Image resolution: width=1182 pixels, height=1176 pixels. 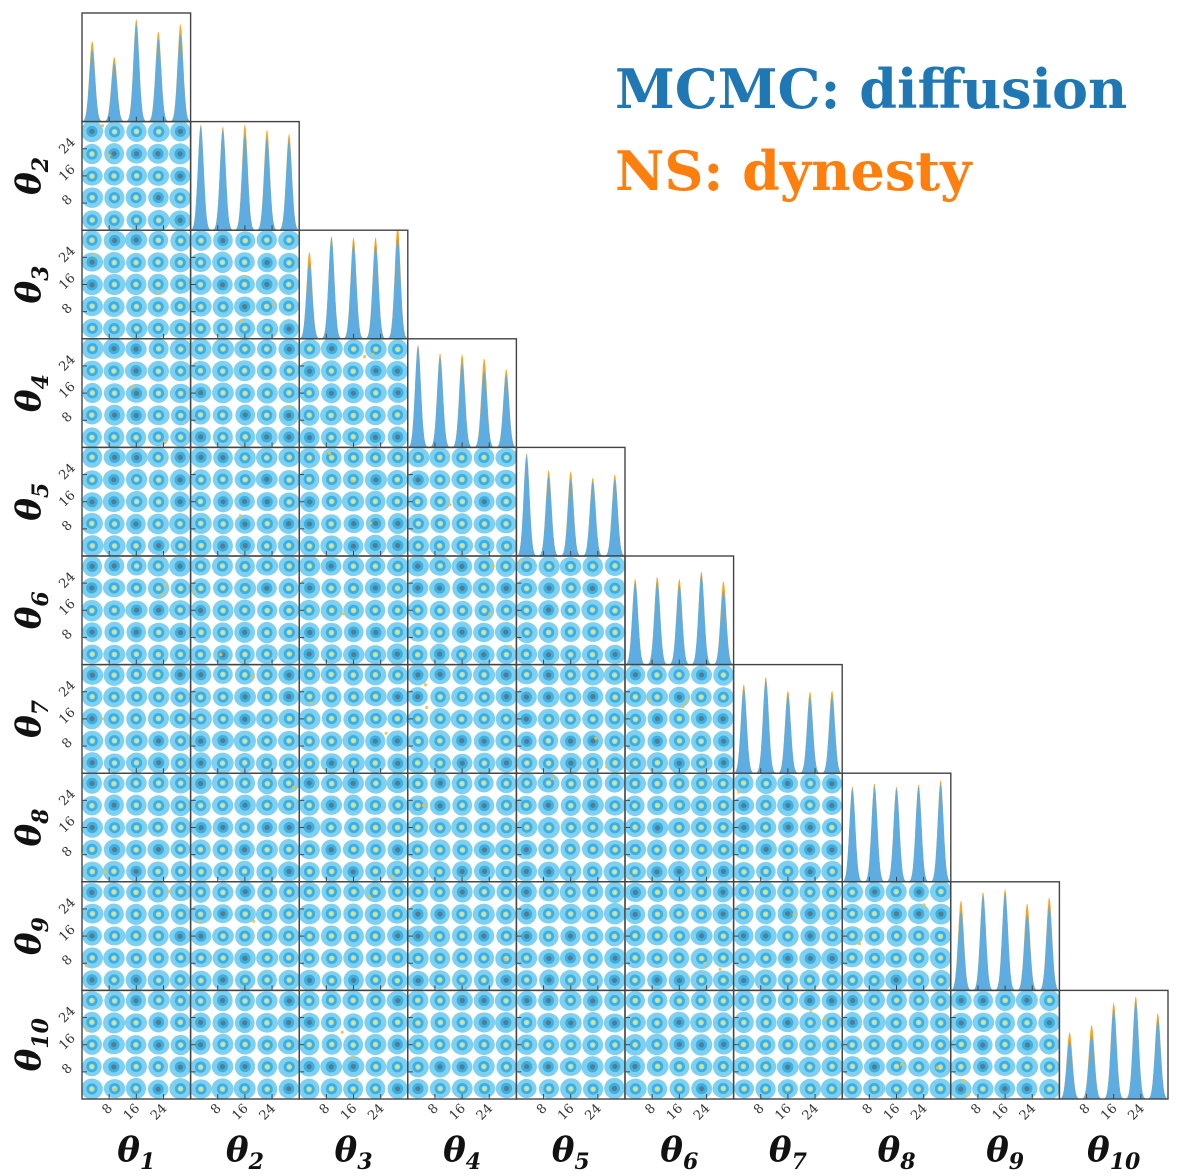 What do you see at coordinates (136, 1152) in the screenshot?
I see `x-axis-label-1: θ1` at bounding box center [136, 1152].